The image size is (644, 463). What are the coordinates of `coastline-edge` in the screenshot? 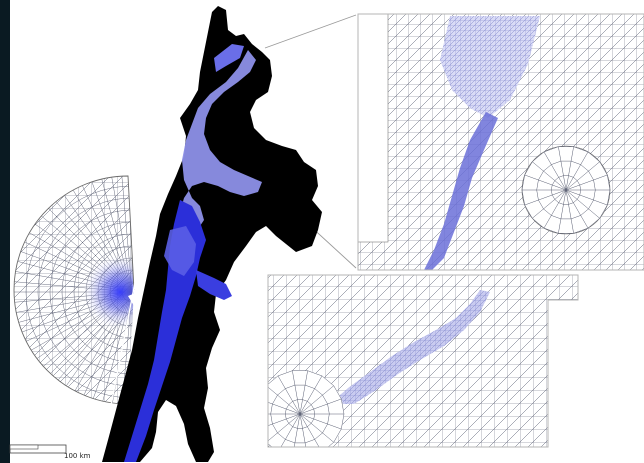 It's located at (128, 318).